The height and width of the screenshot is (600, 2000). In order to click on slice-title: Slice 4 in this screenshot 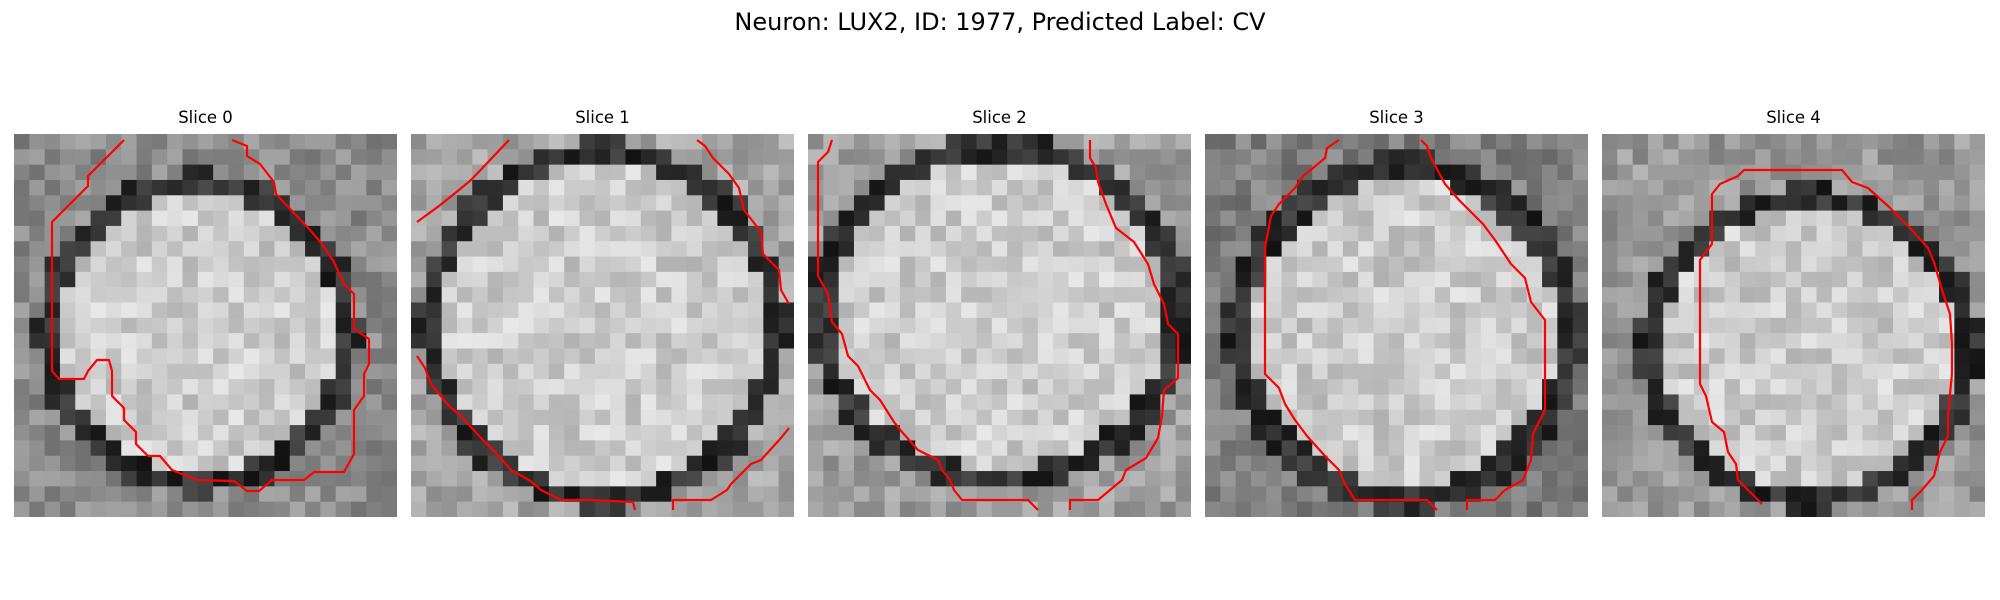, I will do `click(1793, 117)`.